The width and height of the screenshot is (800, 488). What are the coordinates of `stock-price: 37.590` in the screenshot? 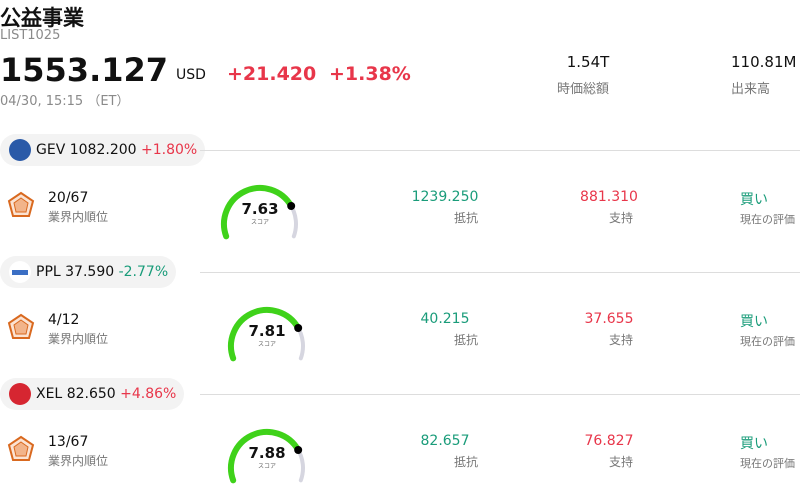 It's located at (90, 272).